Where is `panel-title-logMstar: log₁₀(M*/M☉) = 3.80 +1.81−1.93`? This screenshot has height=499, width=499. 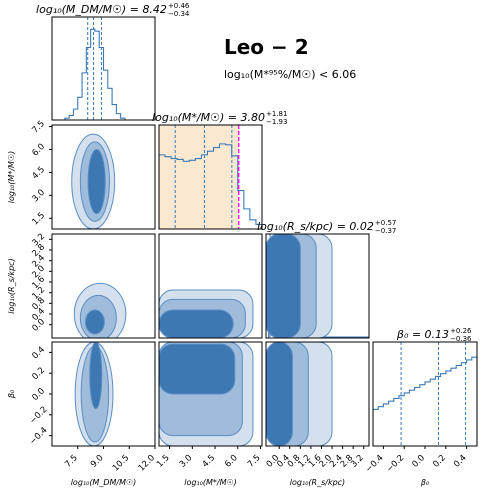
panel-title-logMstar: log₁₀(M*/M☉) = 3.80 +1.81−1.93 is located at coordinates (219, 118).